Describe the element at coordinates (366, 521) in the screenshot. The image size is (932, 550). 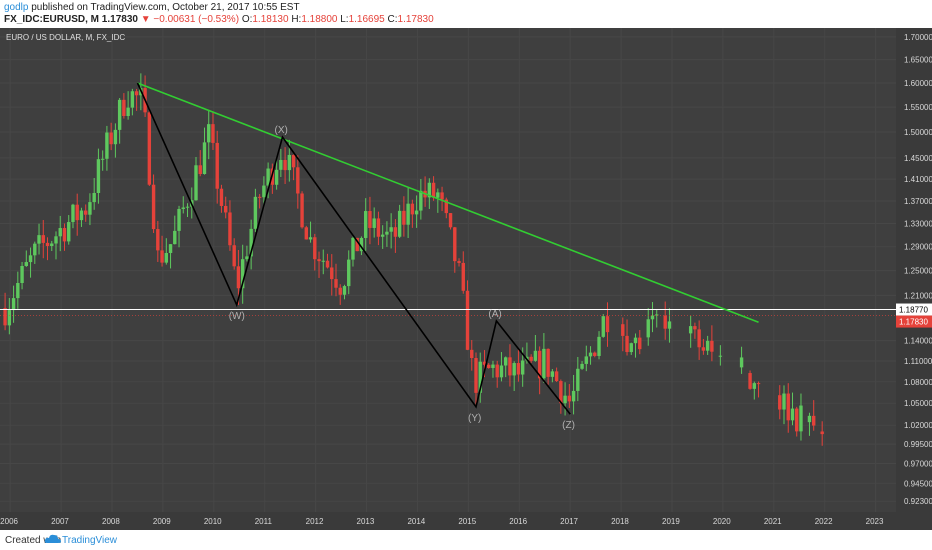
I see `x-tick-label: 2013` at that location.